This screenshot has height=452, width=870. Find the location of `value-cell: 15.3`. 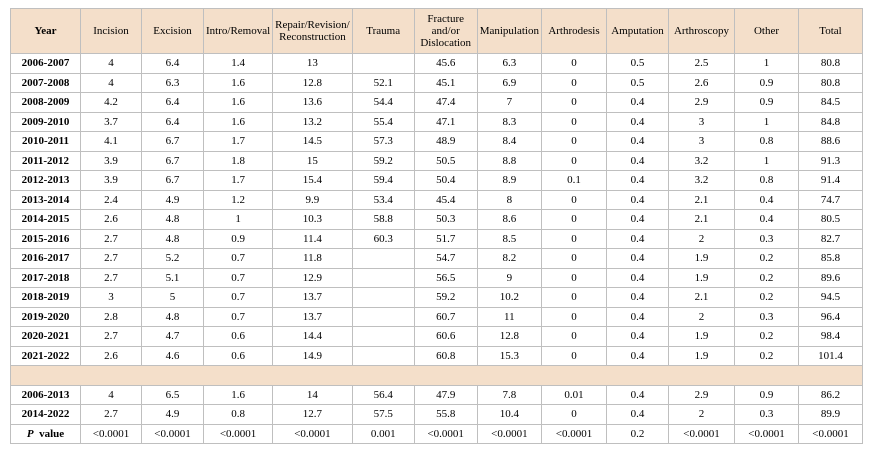

value-cell: 15.3 is located at coordinates (509, 355).